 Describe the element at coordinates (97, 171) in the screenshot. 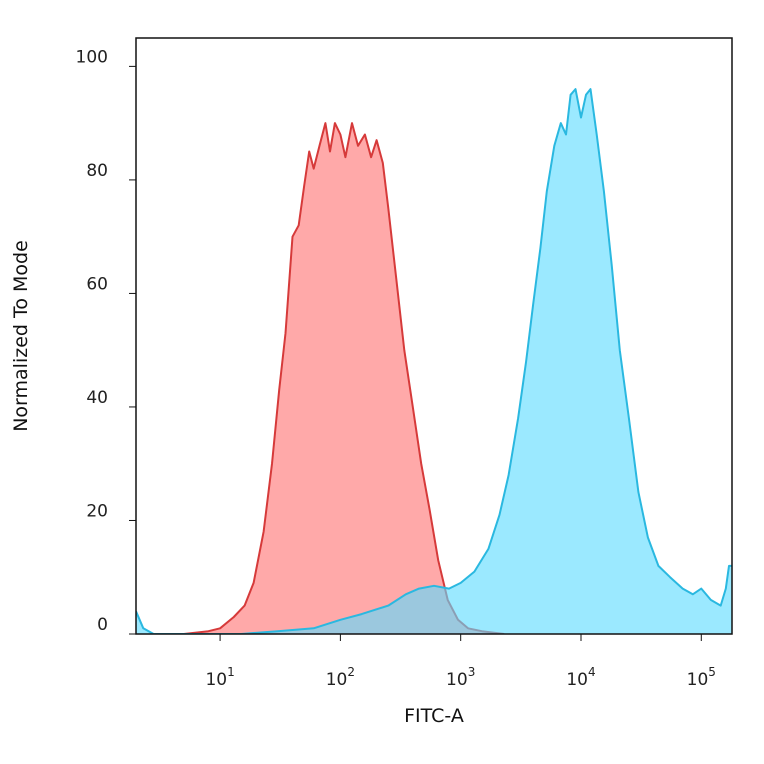

I see `y-tick-label: 80` at that location.